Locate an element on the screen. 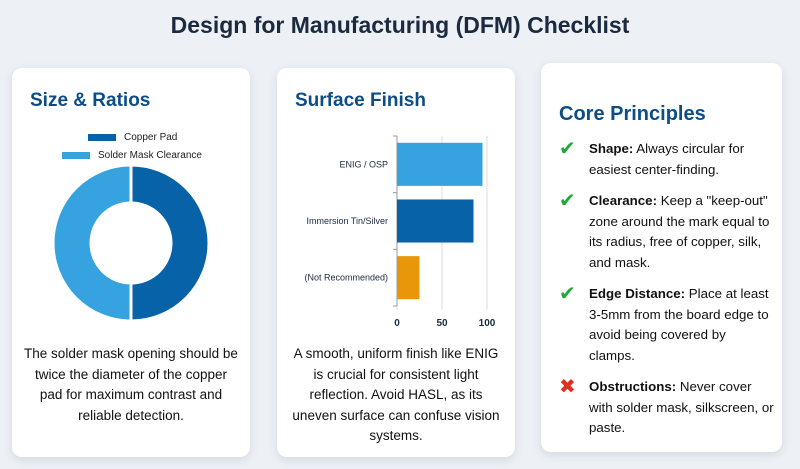  legend-item-copper-pad: Copper Pad is located at coordinates (132, 137).